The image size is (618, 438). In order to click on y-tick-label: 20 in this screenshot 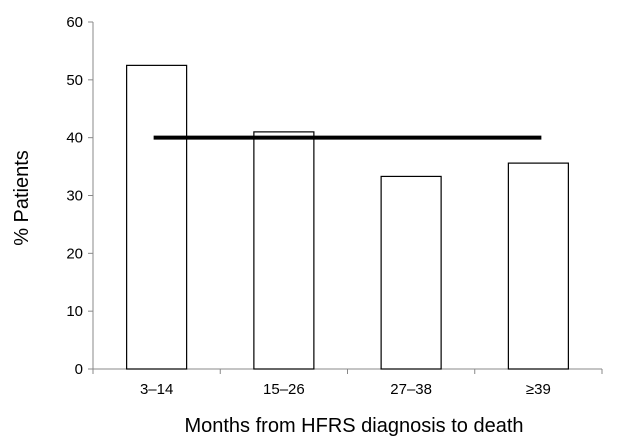, I will do `click(74, 253)`.